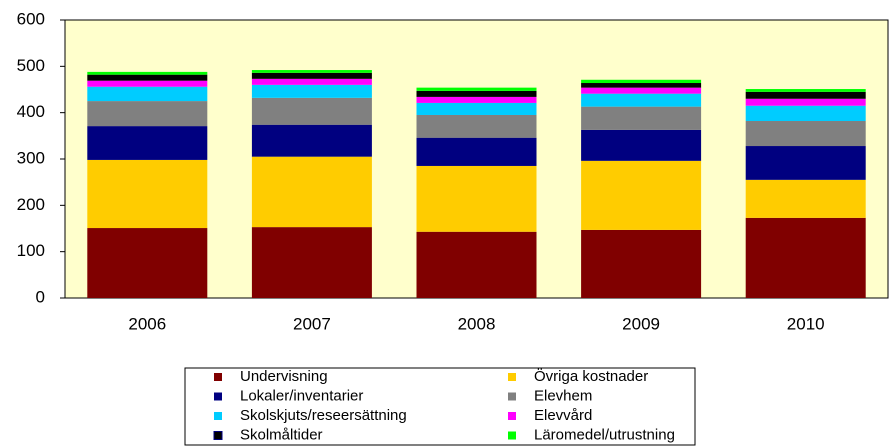 Image resolution: width=890 pixels, height=447 pixels. What do you see at coordinates (31, 65) in the screenshot?
I see `y-tick-label: 500` at bounding box center [31, 65].